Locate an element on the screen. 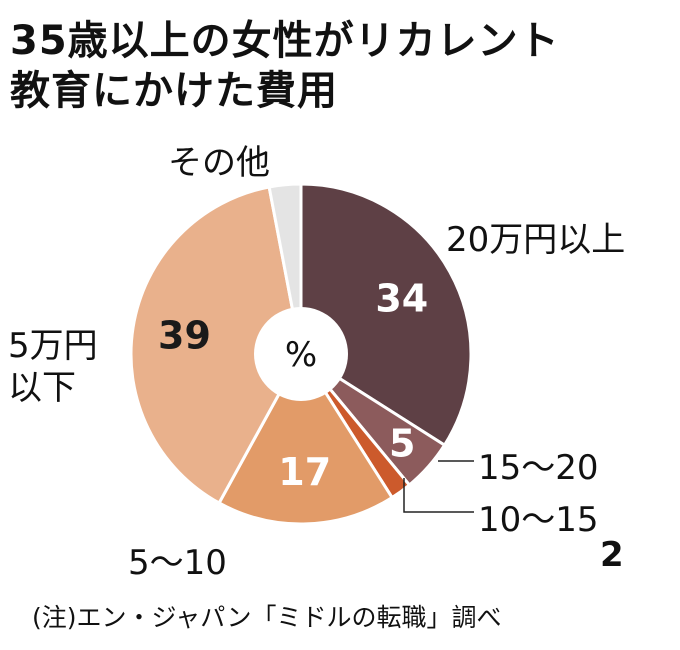  label-5man-under: 5万円以下 is located at coordinates (53, 367).